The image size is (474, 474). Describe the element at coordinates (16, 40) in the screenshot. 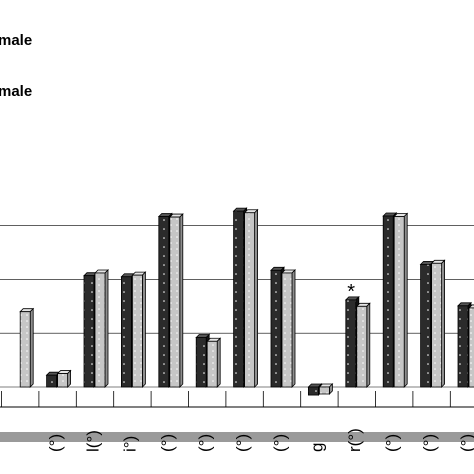

I see `legend-label-series-1: male` at that location.